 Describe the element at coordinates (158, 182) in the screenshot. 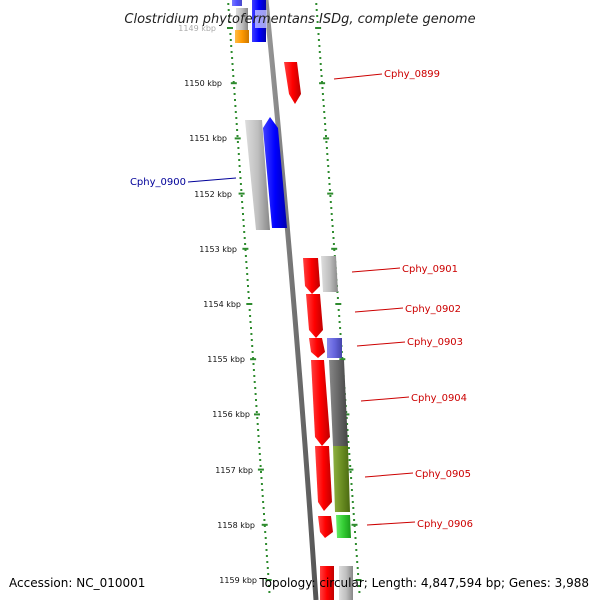

I see `gene-label-cphy-0900: Cphy_0900` at that location.